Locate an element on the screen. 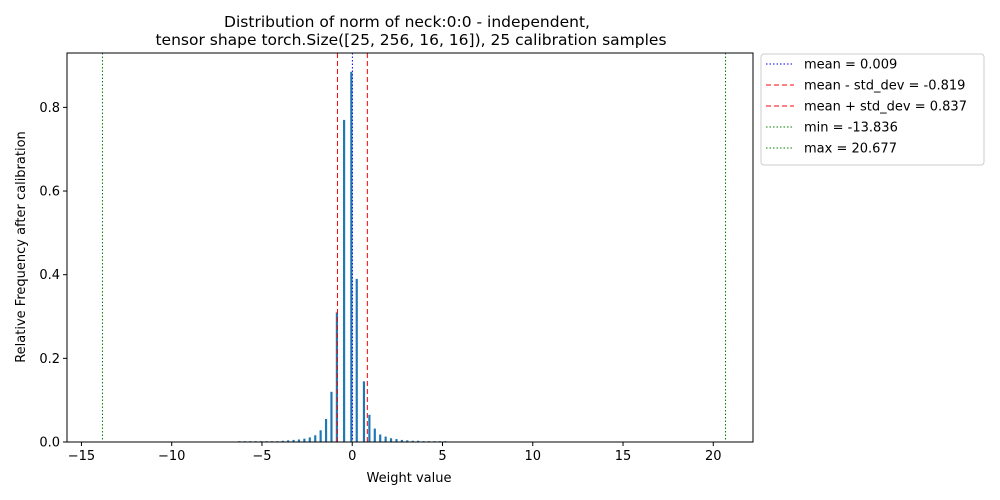 This screenshot has width=1000, height=500. x-tick-label: −15 is located at coordinates (81, 456).